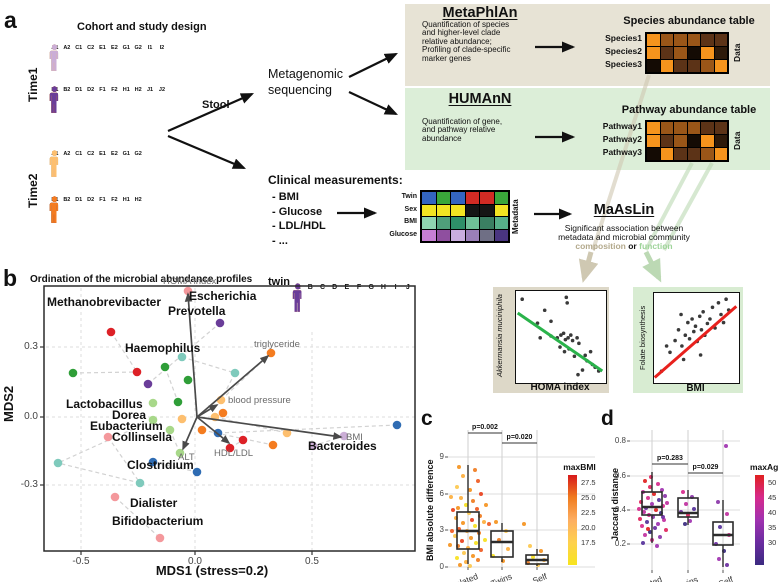  I want to click on legend-tick-label: 35, so click(772, 527).